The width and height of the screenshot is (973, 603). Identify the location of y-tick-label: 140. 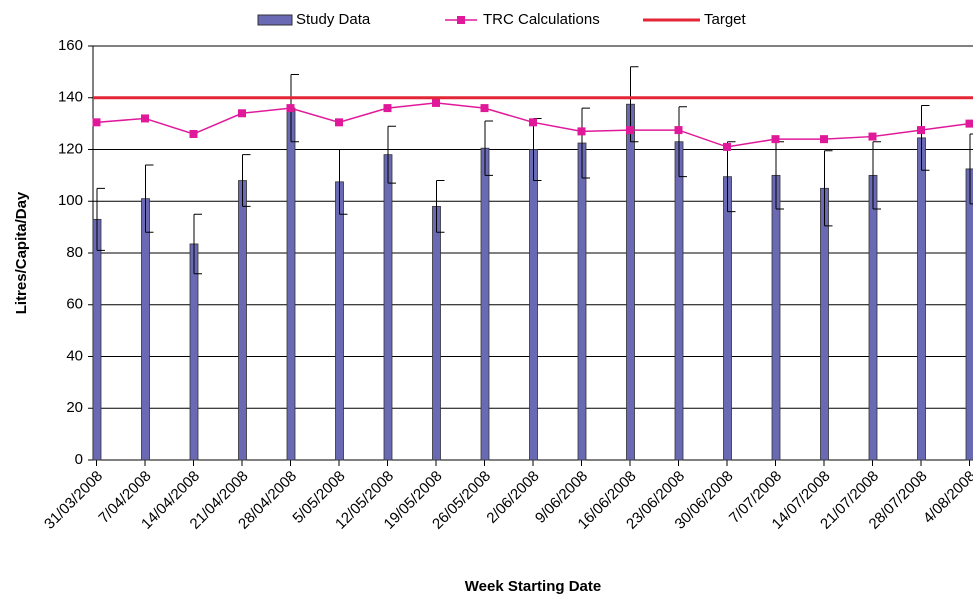
(70, 97).